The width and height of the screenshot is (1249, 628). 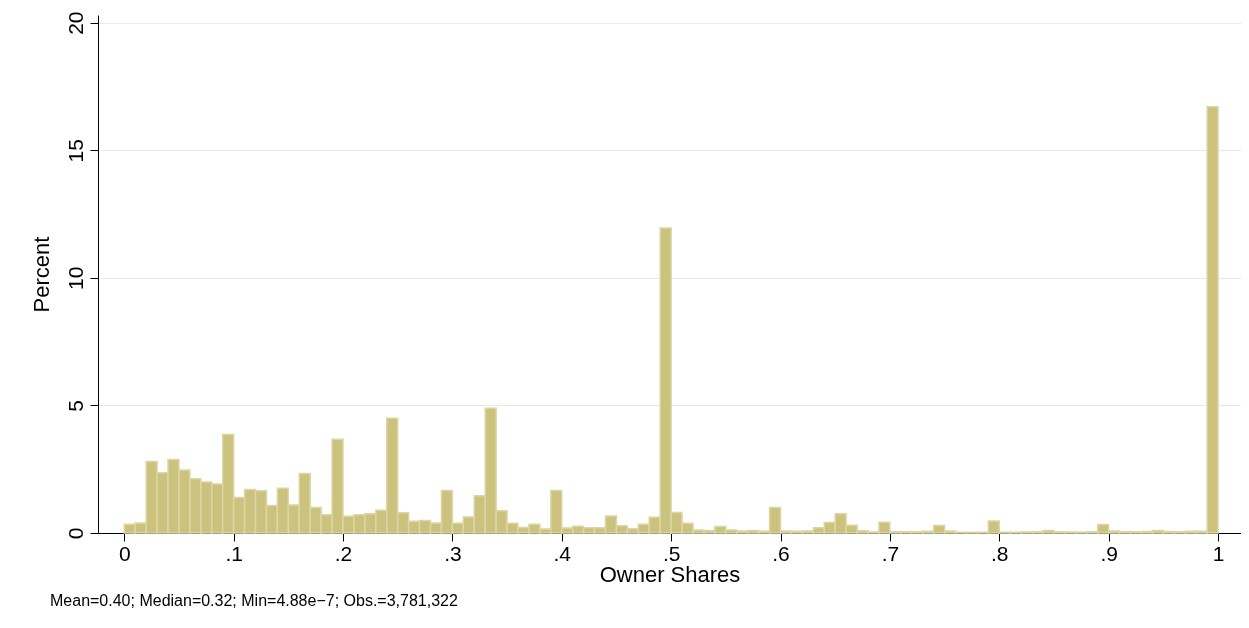 What do you see at coordinates (75, 23) in the screenshot?
I see `y-tick-label: 20` at bounding box center [75, 23].